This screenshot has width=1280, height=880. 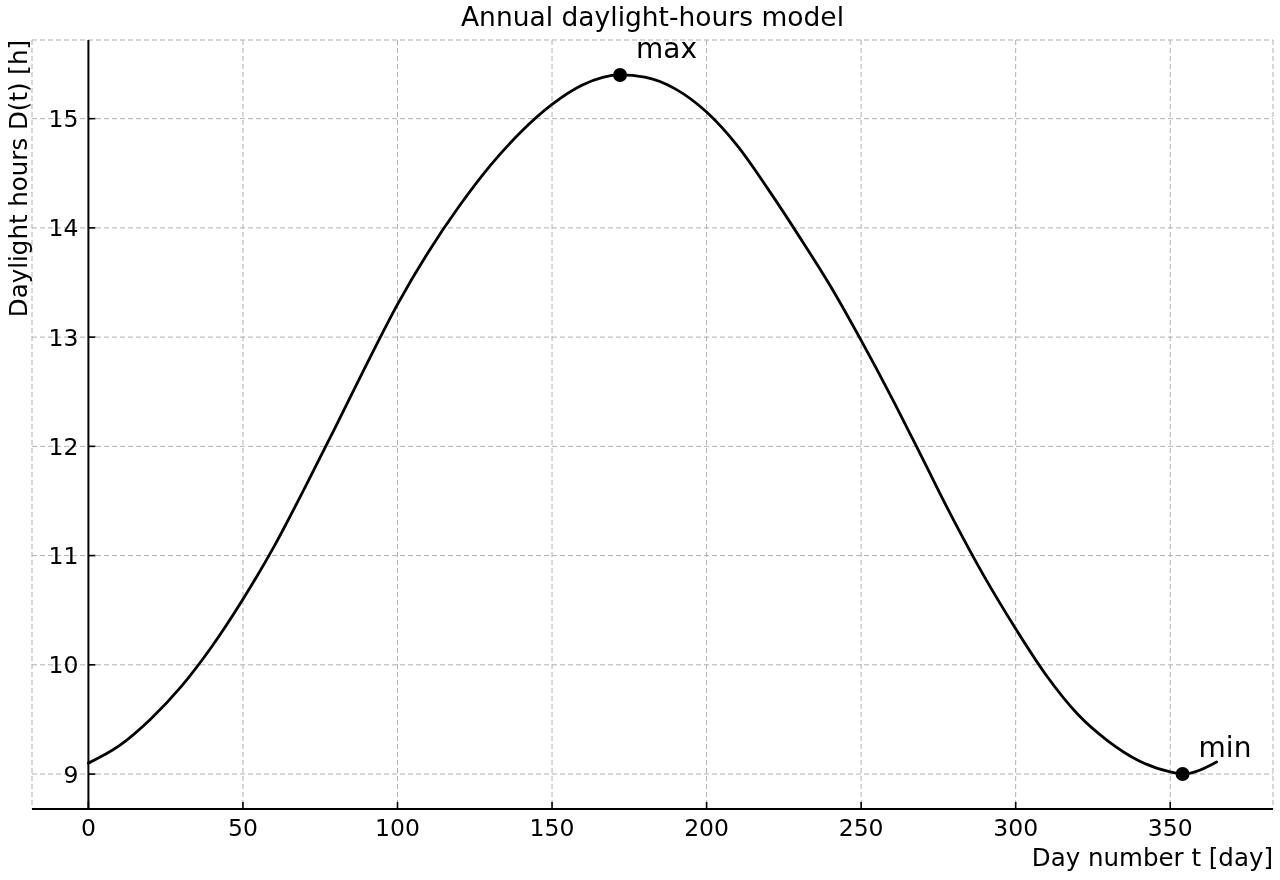 What do you see at coordinates (1225, 748) in the screenshot?
I see `annotation: min` at bounding box center [1225, 748].